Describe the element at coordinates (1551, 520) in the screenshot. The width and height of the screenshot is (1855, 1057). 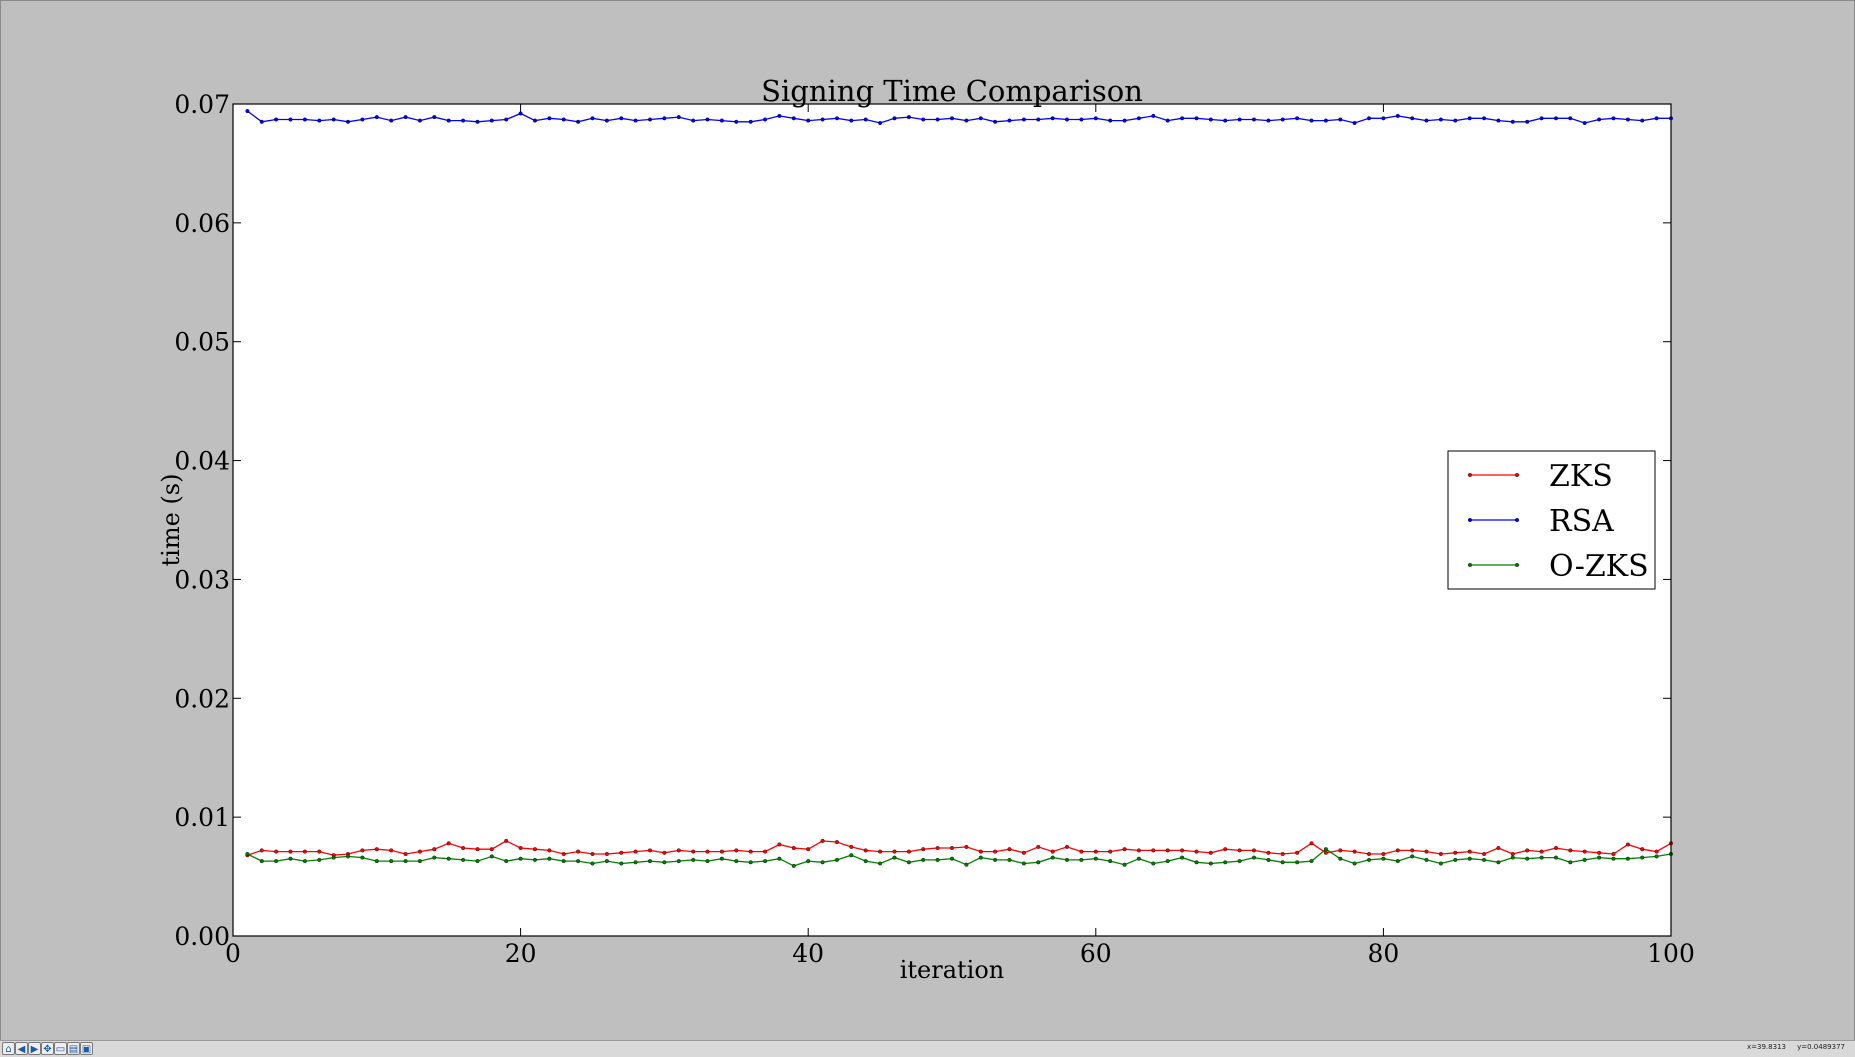
I see `legend: ZKS RSA O-ZKS` at that location.